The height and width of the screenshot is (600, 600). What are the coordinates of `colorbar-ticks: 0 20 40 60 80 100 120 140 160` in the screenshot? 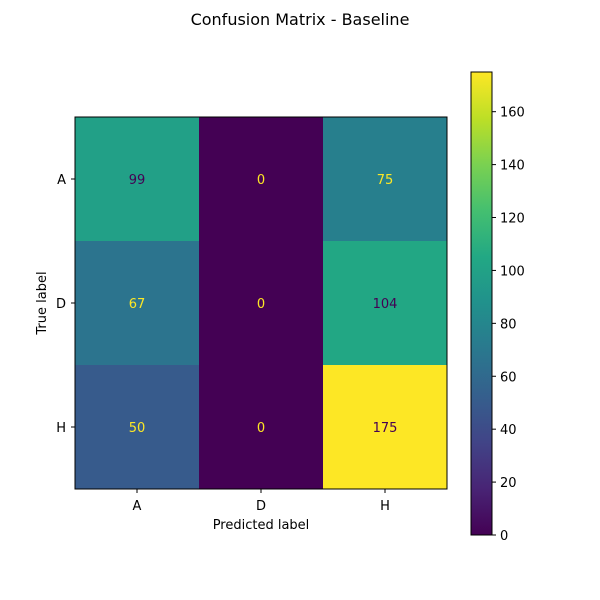 It's located at (508, 325).